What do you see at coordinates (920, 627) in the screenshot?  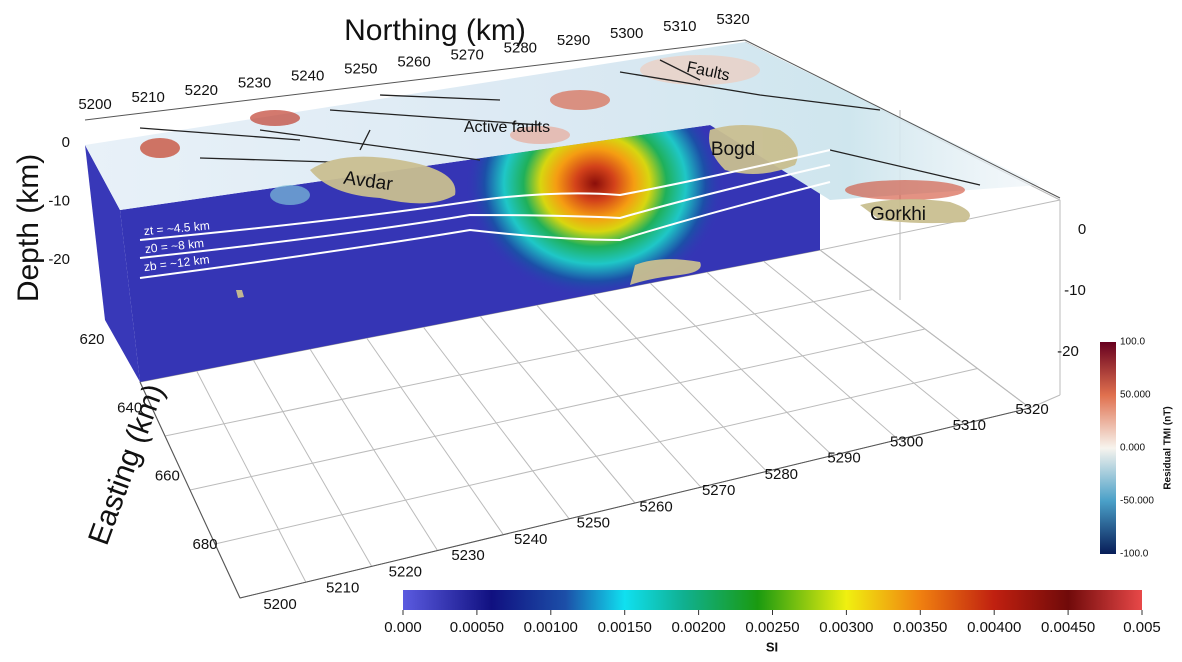 I see `si-tick-label: 0.00350` at bounding box center [920, 627].